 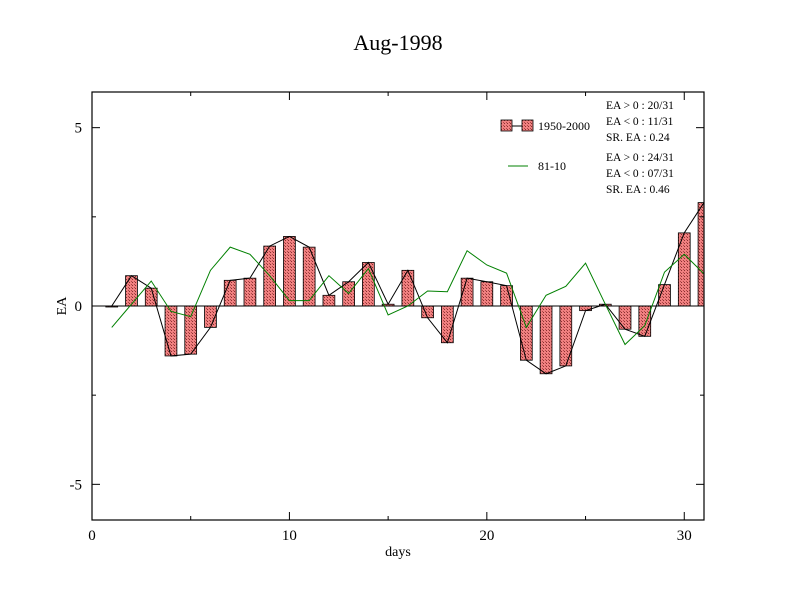 I want to click on x-tick-label: 10, so click(x=289, y=536).